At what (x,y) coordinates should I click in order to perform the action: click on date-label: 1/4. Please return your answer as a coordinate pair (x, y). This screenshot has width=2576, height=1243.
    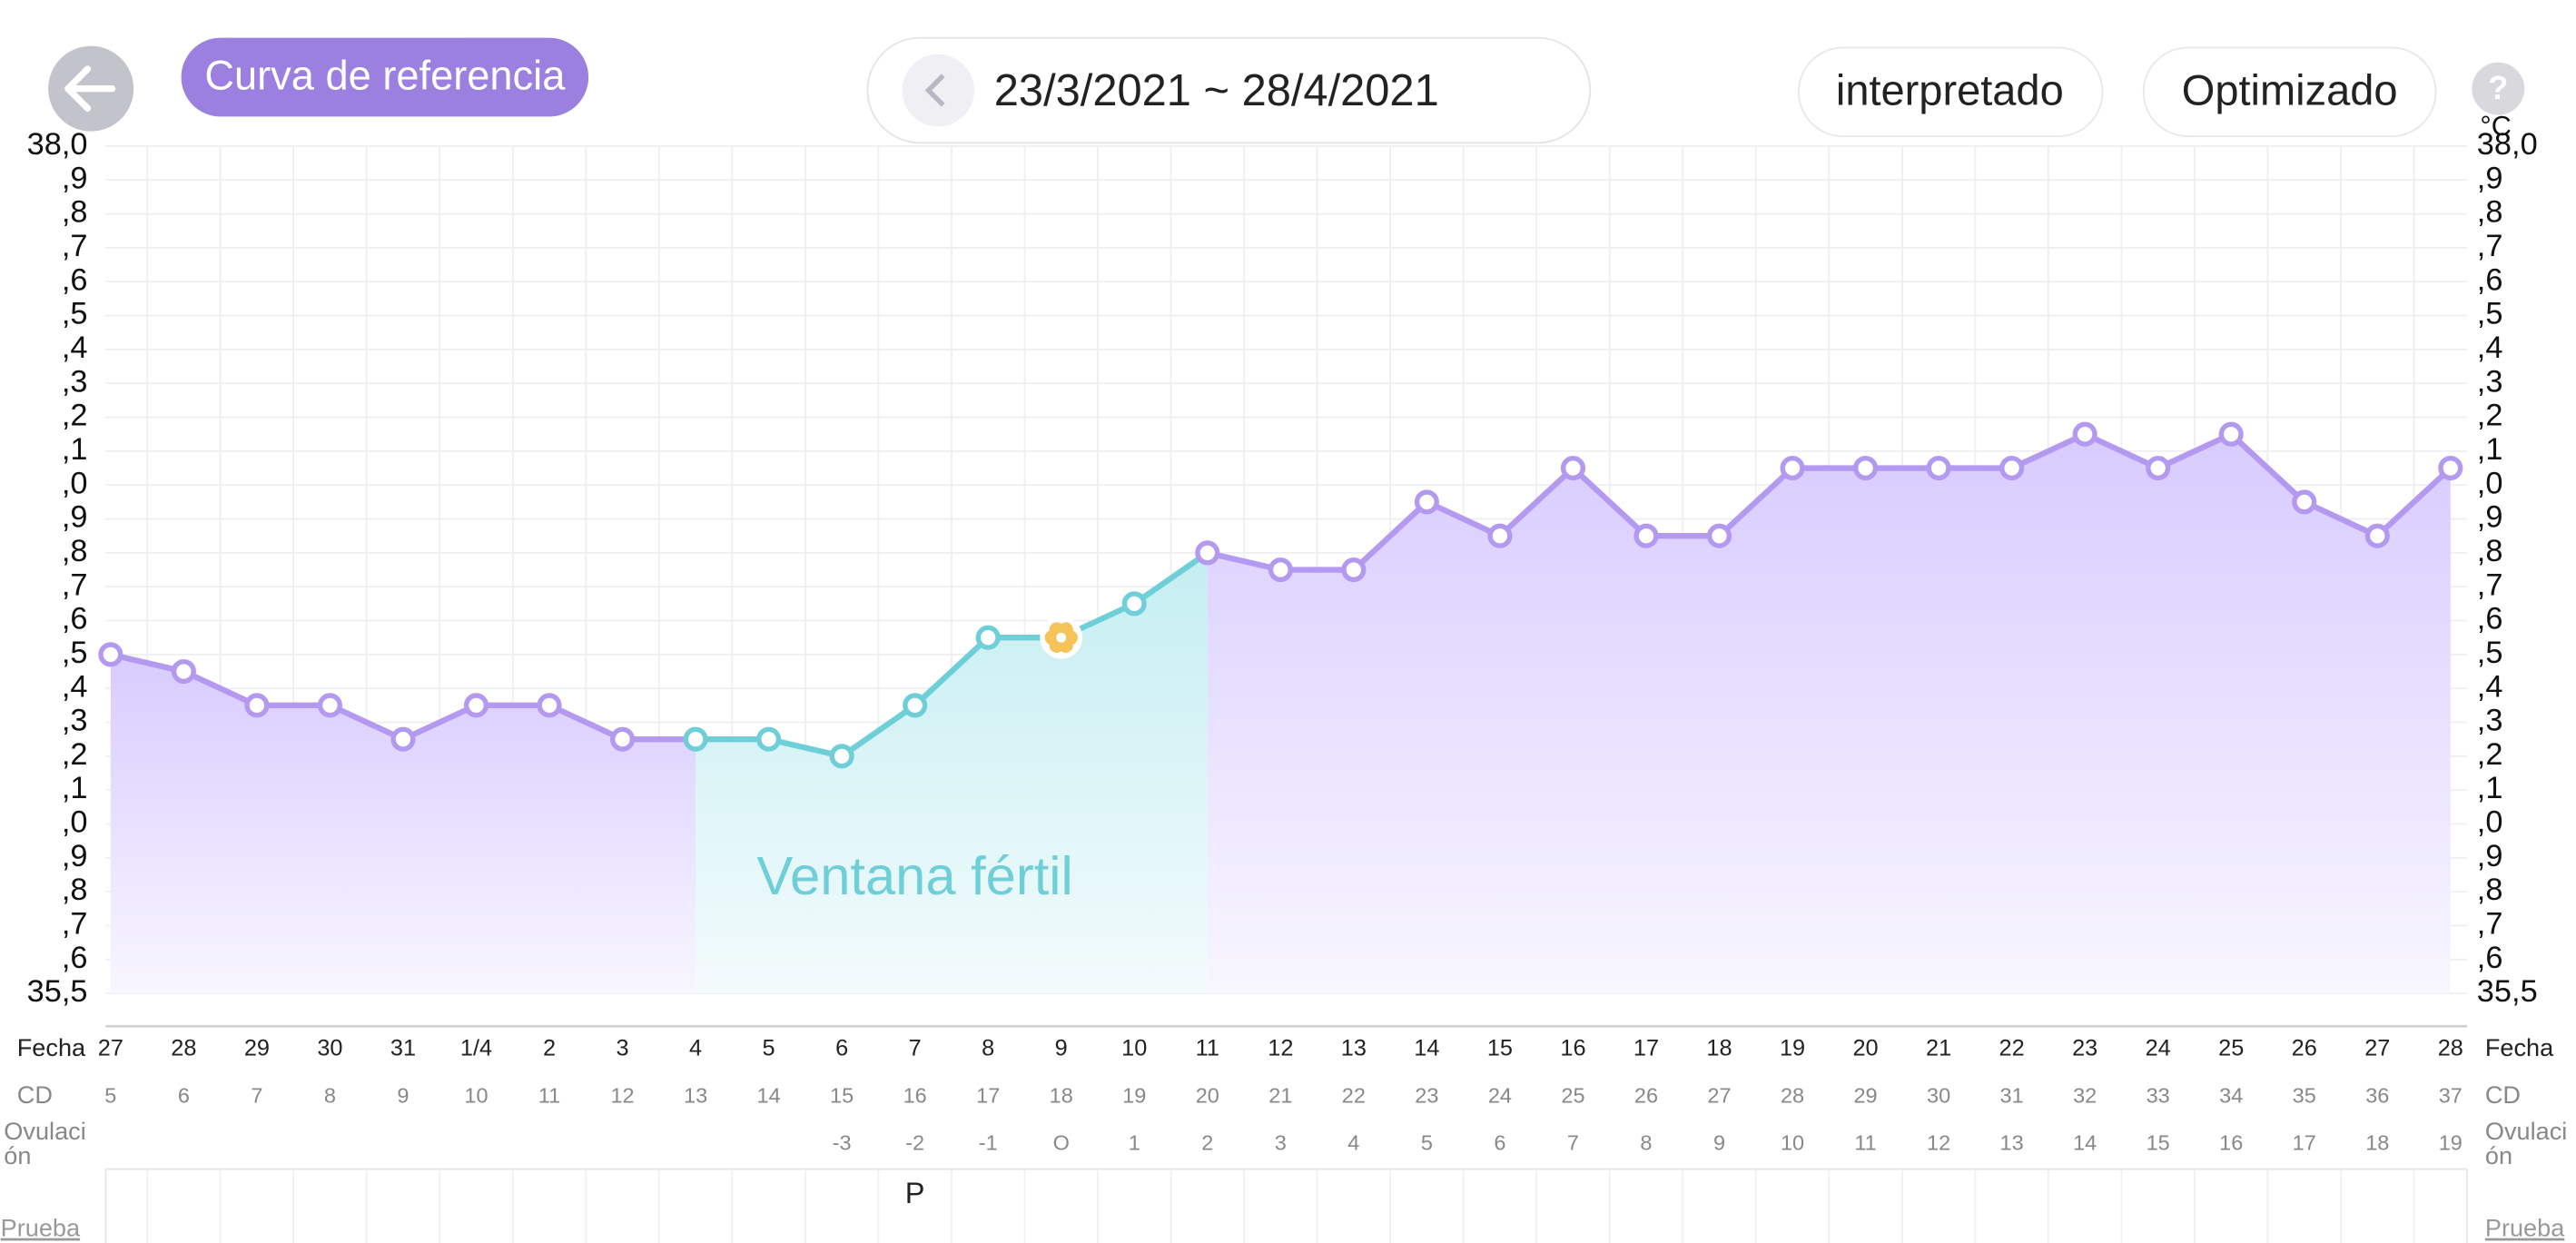
    Looking at the image, I should click on (476, 1047).